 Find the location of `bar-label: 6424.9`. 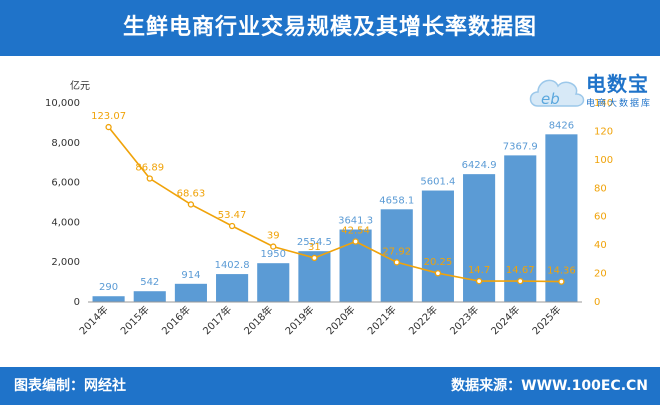

bar-label: 6424.9 is located at coordinates (479, 165).